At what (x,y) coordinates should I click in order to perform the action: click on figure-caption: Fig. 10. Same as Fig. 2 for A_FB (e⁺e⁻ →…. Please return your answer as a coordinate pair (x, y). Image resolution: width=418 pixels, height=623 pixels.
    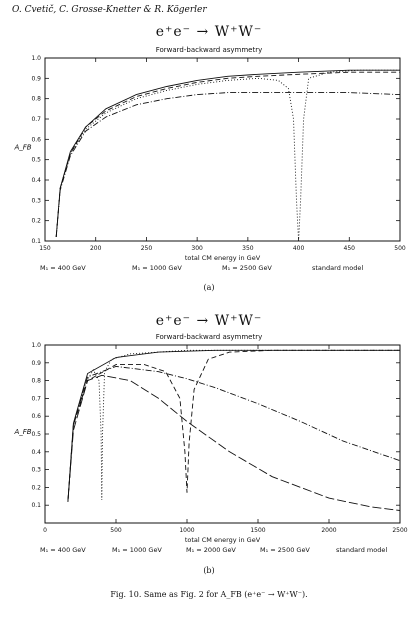
    Looking at the image, I should click on (209, 594).